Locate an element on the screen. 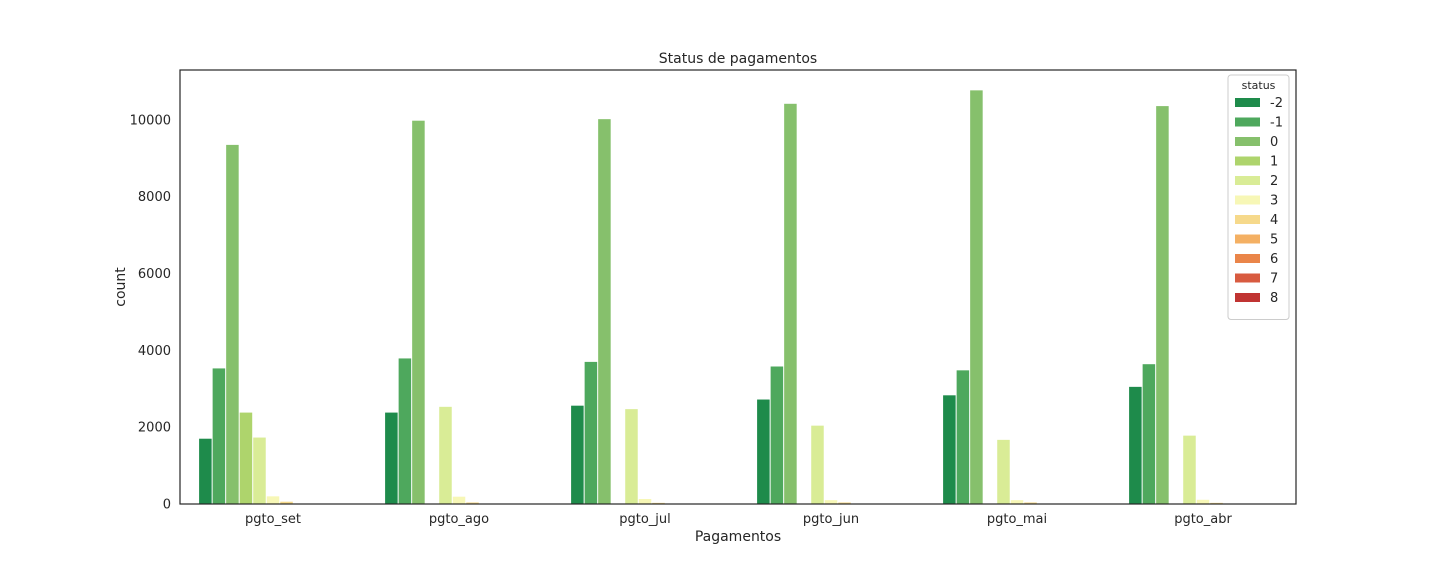  chart-title: Status de pagamentos is located at coordinates (738, 59).